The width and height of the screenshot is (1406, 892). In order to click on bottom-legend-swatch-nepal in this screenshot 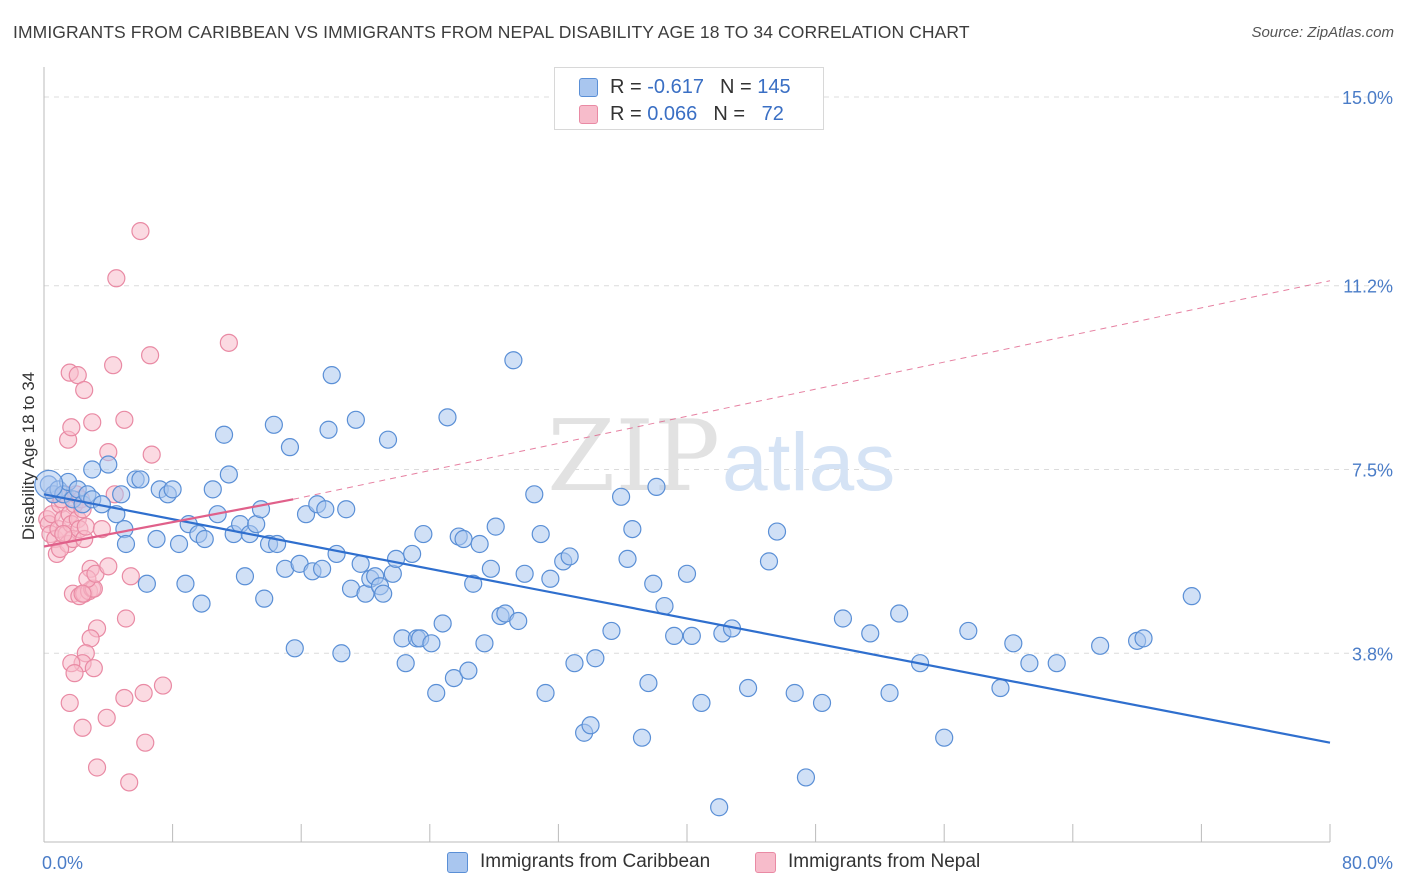, I will do `click(765, 862)`.